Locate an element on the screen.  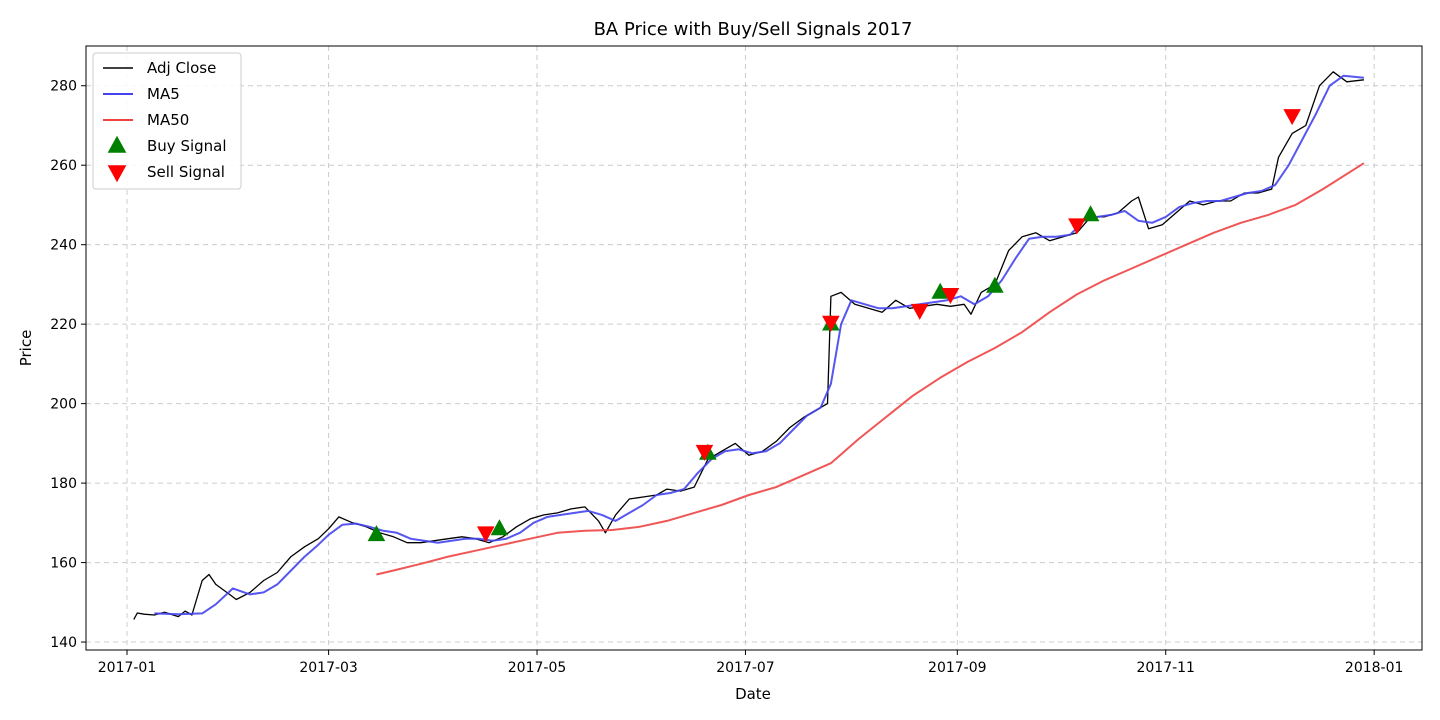
x-axis-label: Date is located at coordinates (753, 694).